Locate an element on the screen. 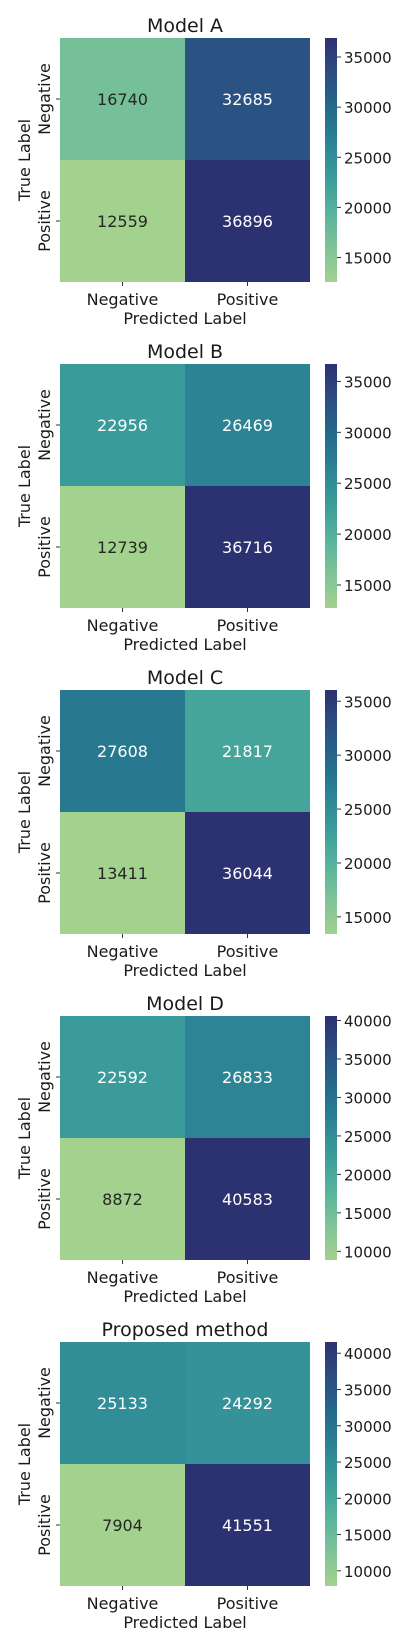  chart-title: Proposed method is located at coordinates (185, 1330).